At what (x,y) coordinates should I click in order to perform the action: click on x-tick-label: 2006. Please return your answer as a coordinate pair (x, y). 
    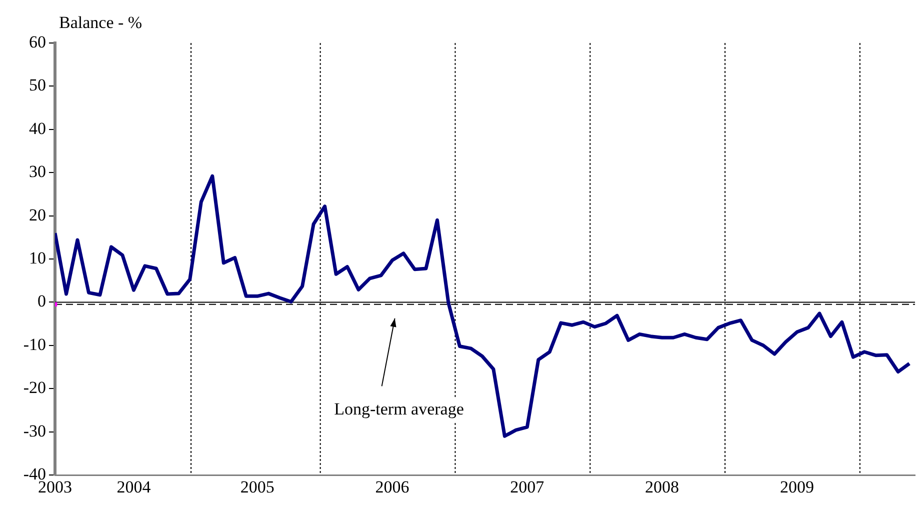
    Looking at the image, I should click on (392, 487).